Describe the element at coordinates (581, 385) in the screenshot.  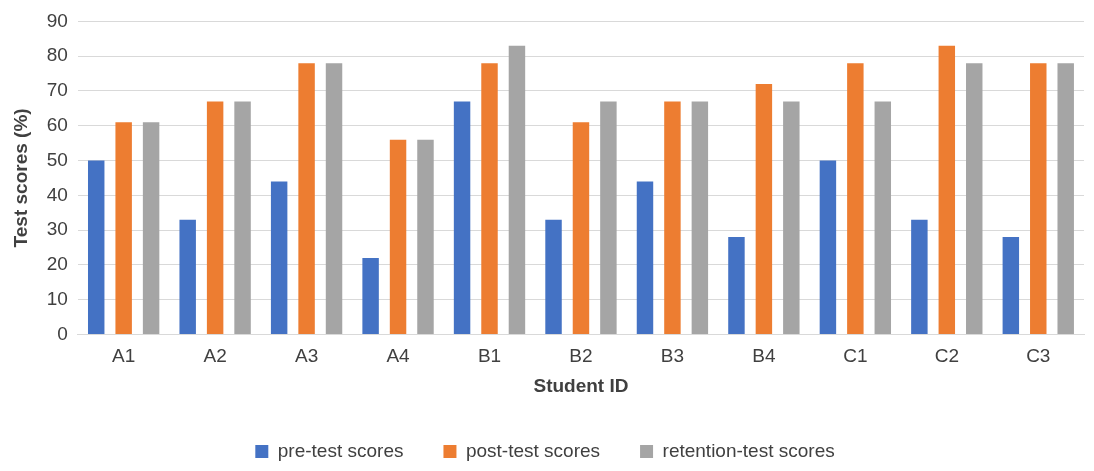
I see `x-axis-title: Student ID` at that location.